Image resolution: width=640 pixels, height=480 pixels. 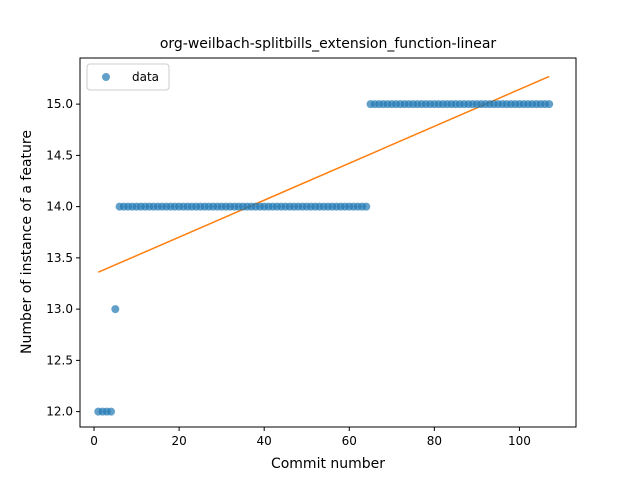 I want to click on x-tick-label: 60, so click(x=349, y=441).